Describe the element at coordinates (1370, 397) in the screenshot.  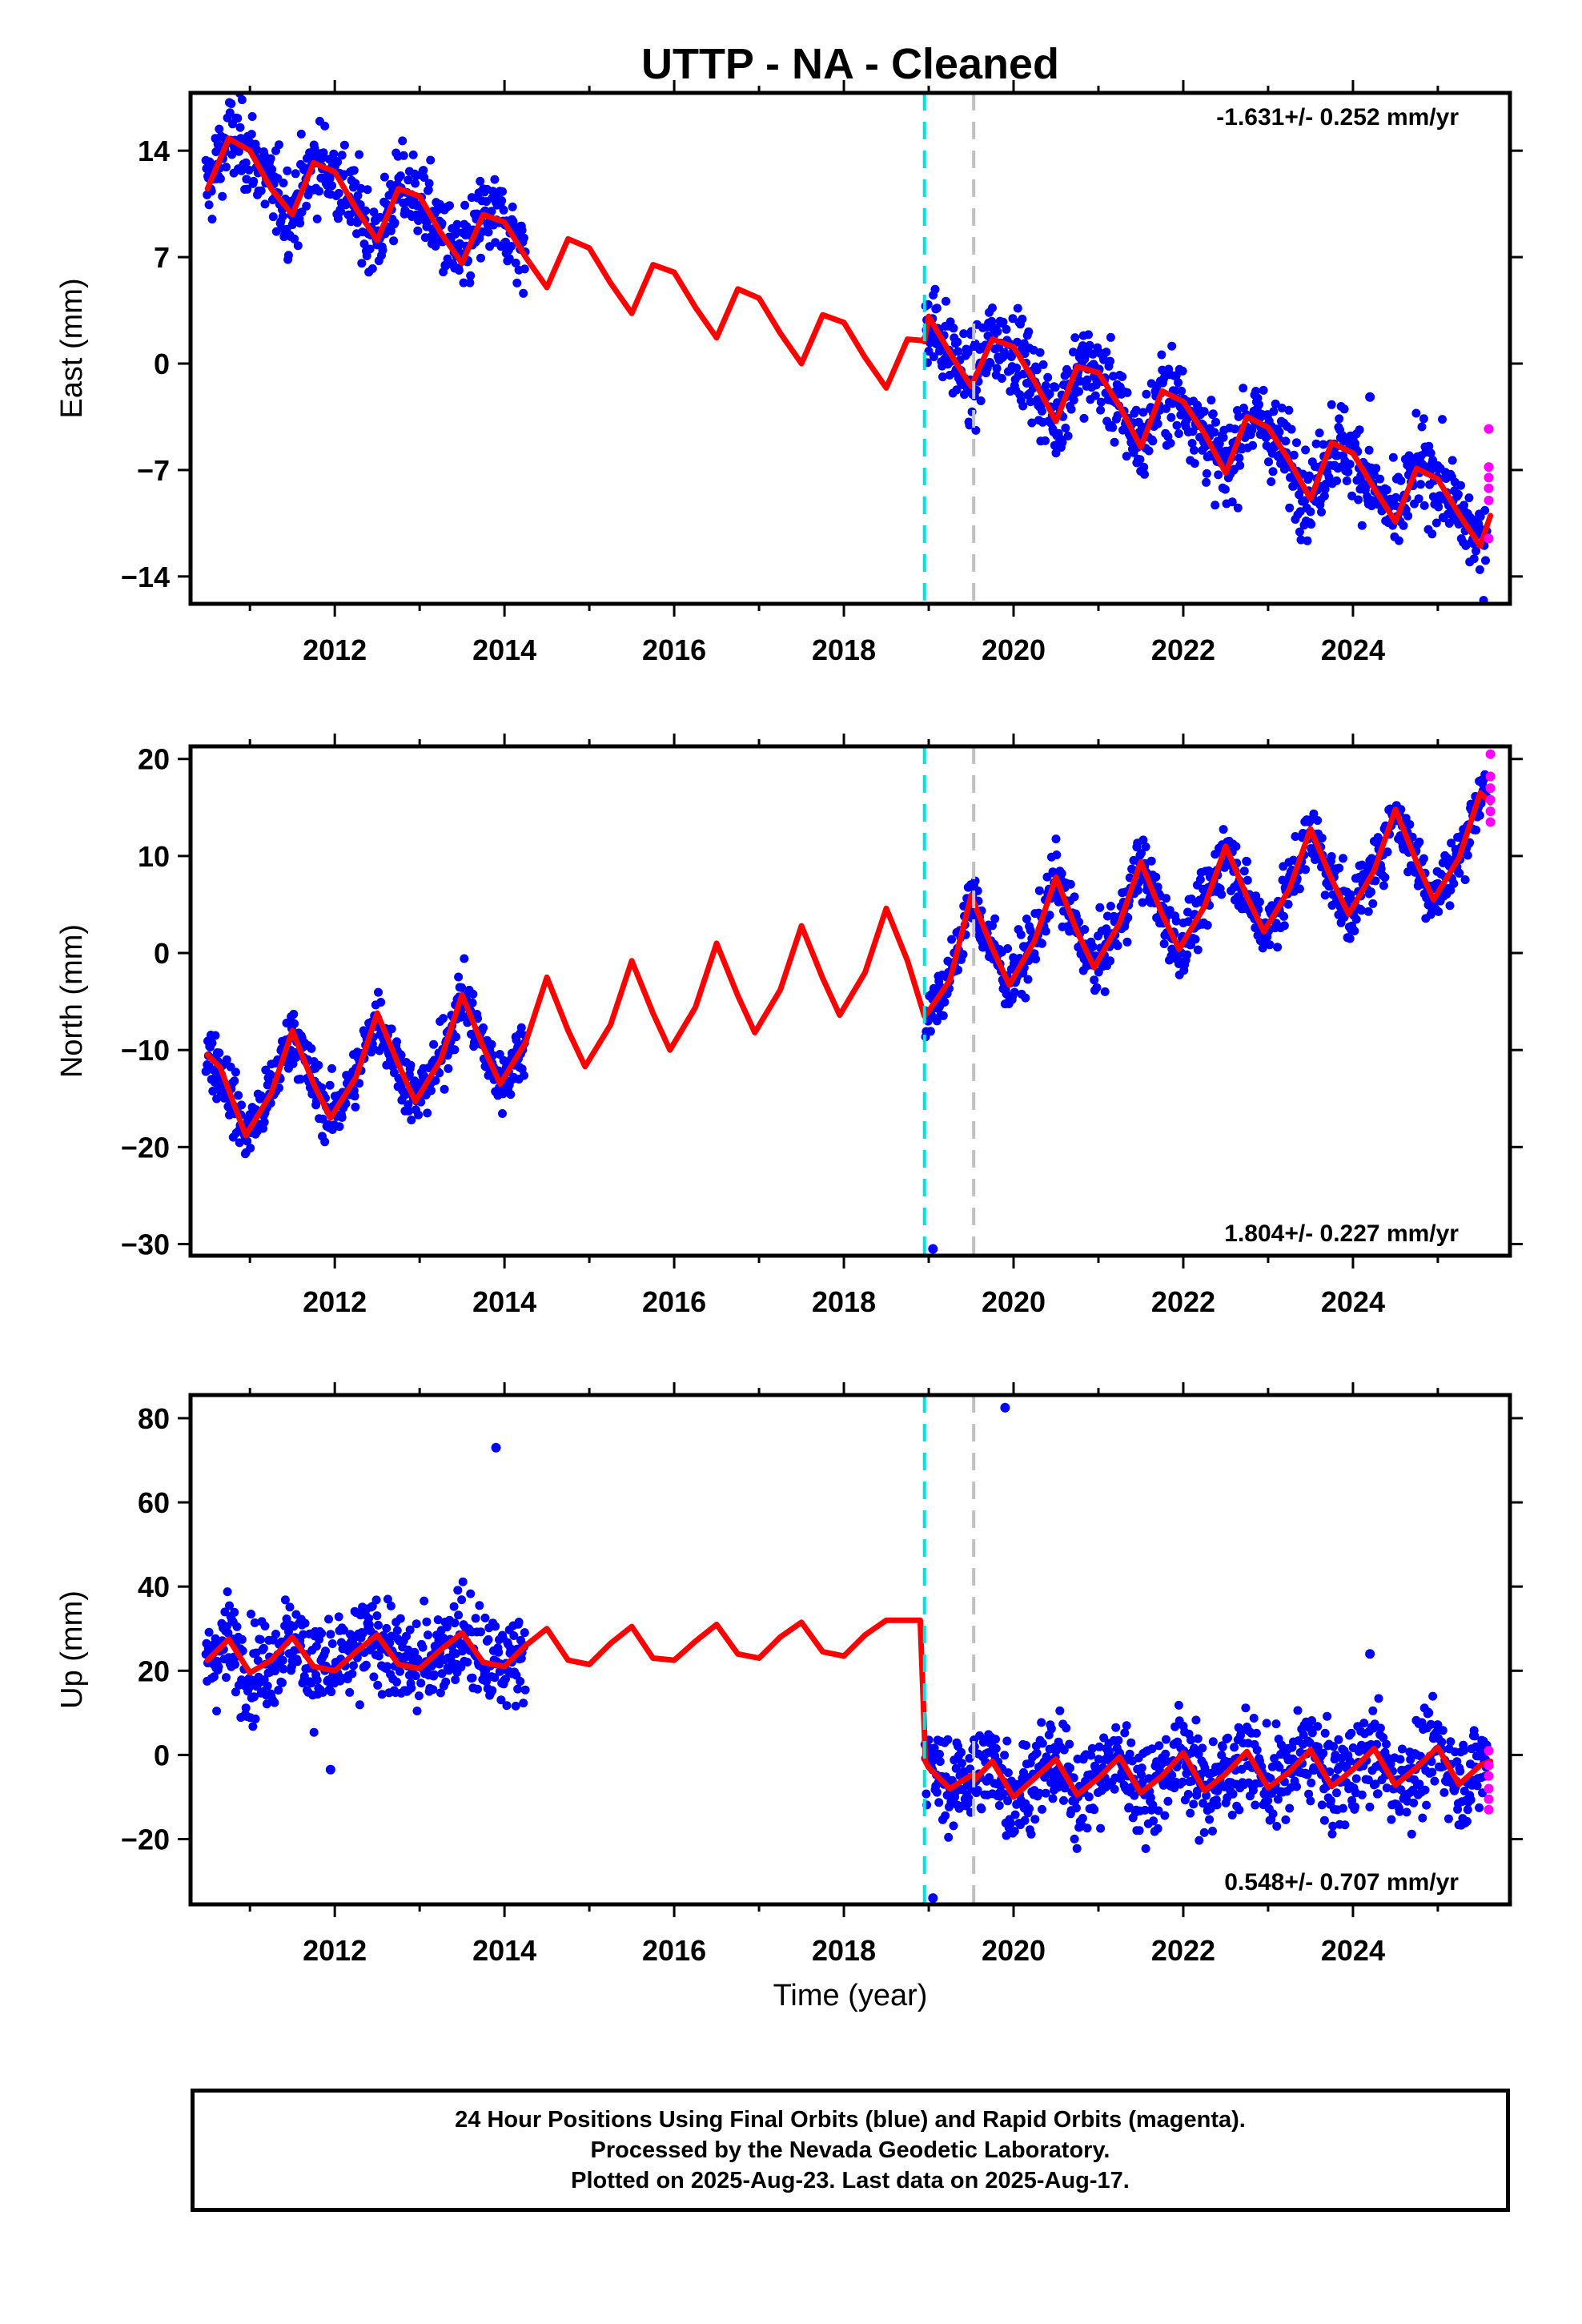
I see `east-outlier-point` at that location.